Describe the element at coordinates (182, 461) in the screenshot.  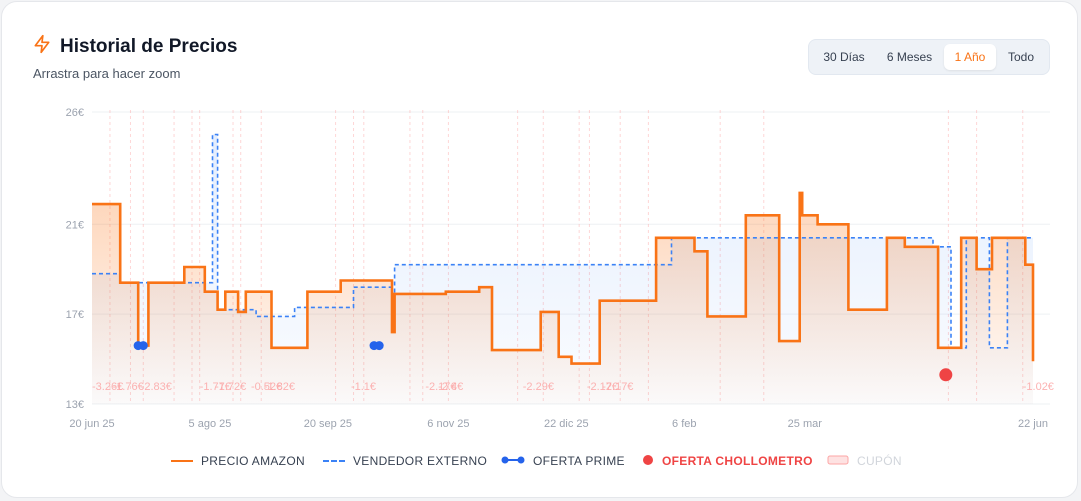
I see `amazon-line-swatch` at that location.